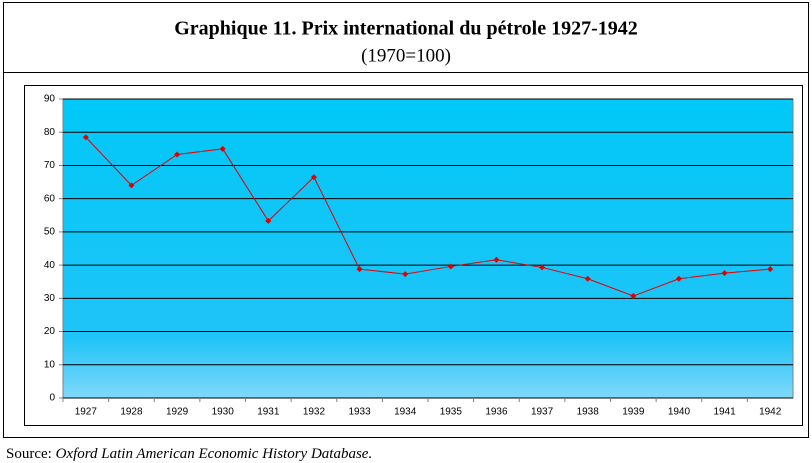  I want to click on x-tick-label: 1930, so click(223, 412).